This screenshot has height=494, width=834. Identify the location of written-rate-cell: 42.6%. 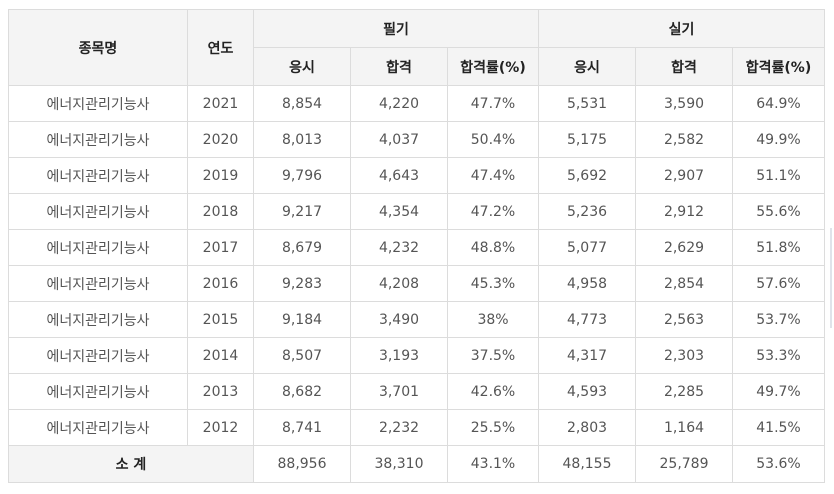
(493, 391).